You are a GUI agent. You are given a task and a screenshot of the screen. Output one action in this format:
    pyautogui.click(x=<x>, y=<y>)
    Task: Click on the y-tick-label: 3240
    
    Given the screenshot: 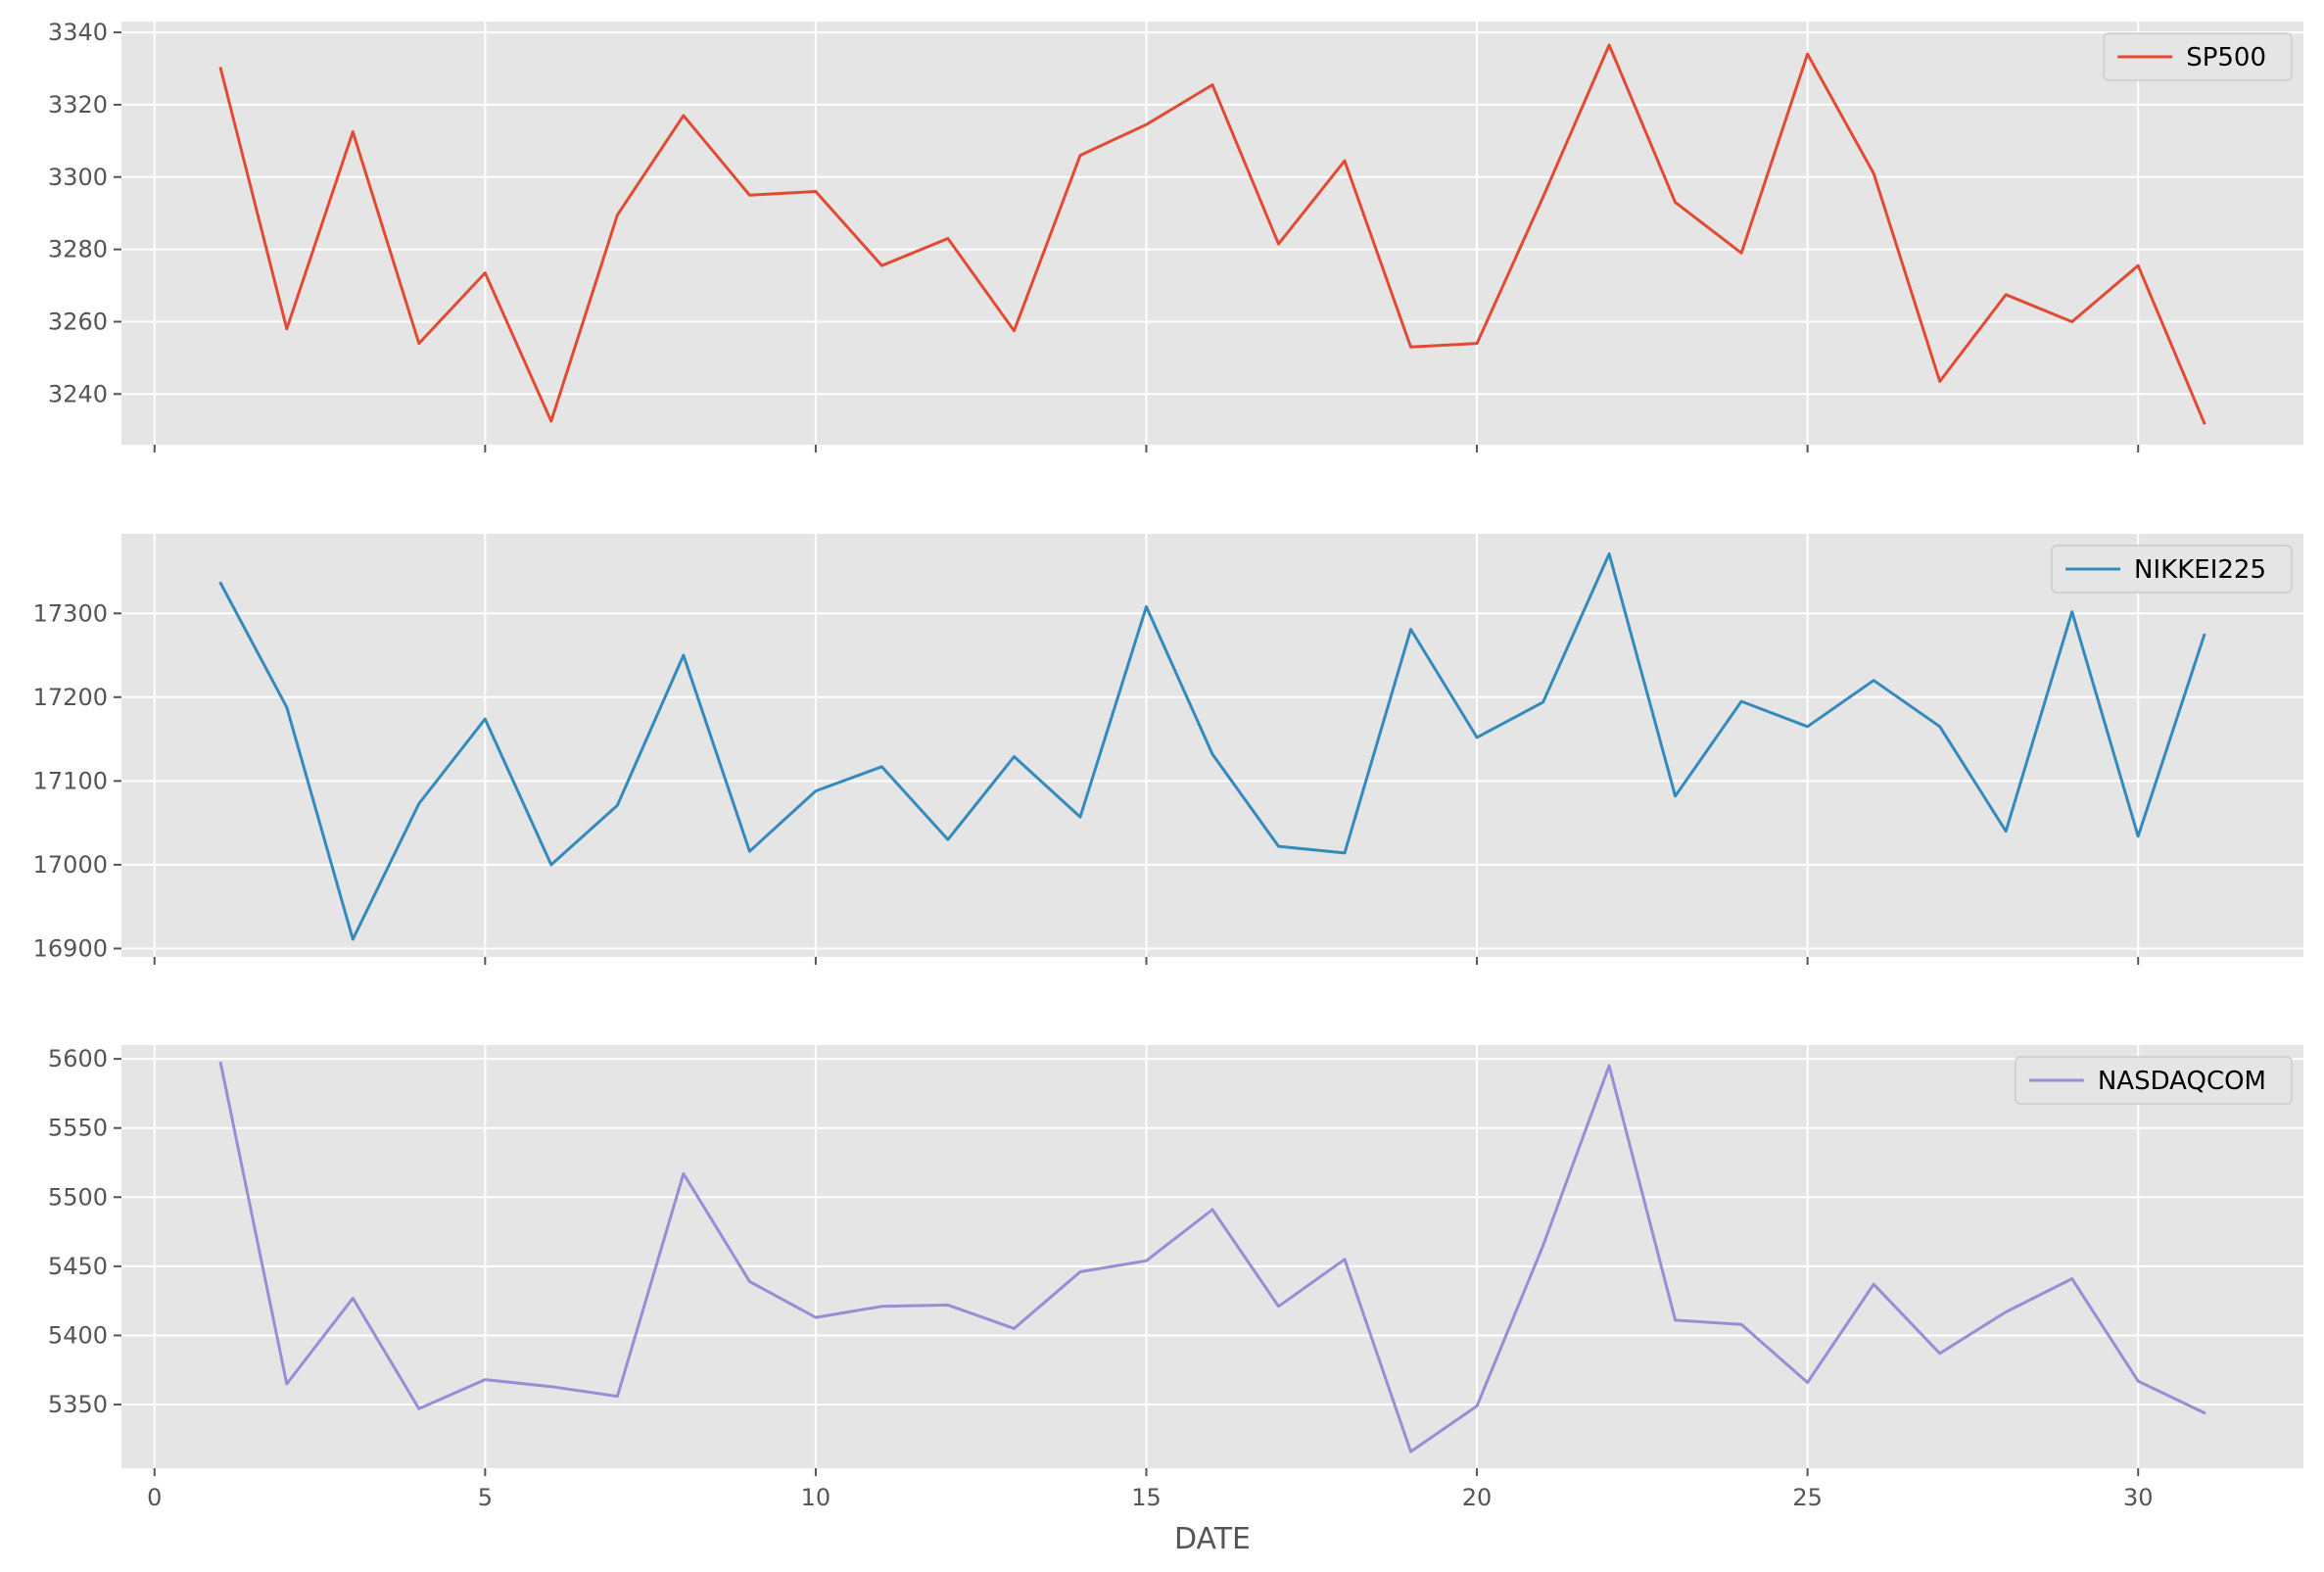 What is the action you would take?
    pyautogui.click(x=78, y=394)
    